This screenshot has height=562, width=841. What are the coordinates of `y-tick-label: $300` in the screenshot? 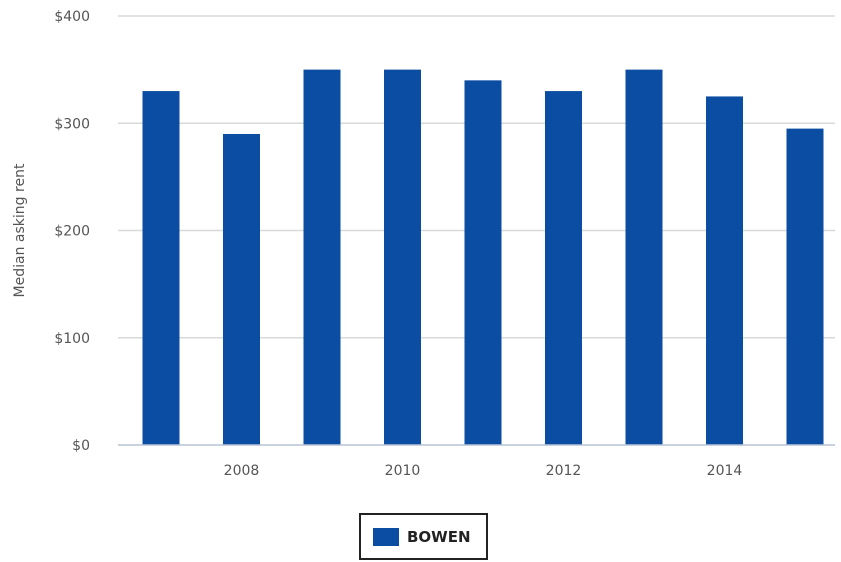 It's located at (72, 124).